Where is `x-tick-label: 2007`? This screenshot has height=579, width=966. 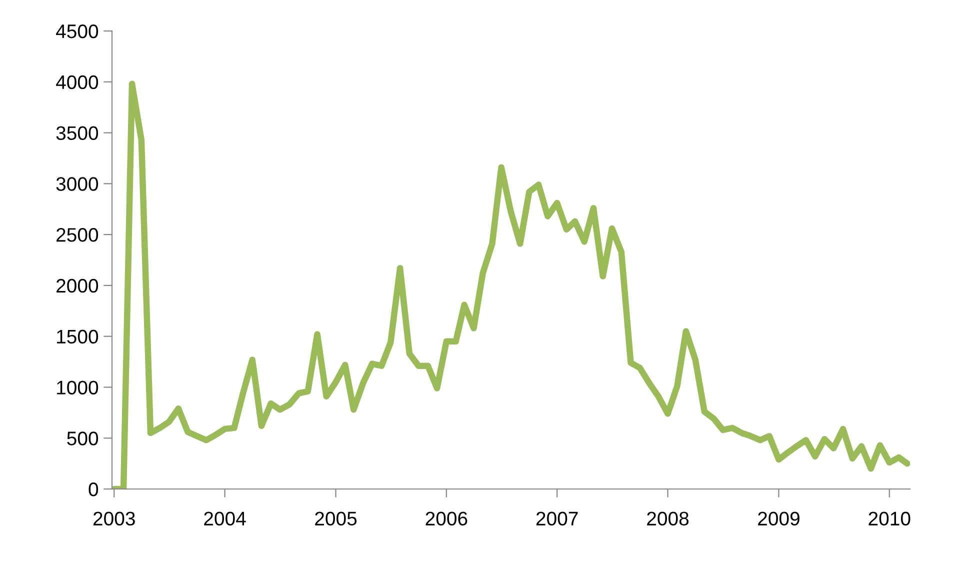 x-tick-label: 2007 is located at coordinates (557, 519).